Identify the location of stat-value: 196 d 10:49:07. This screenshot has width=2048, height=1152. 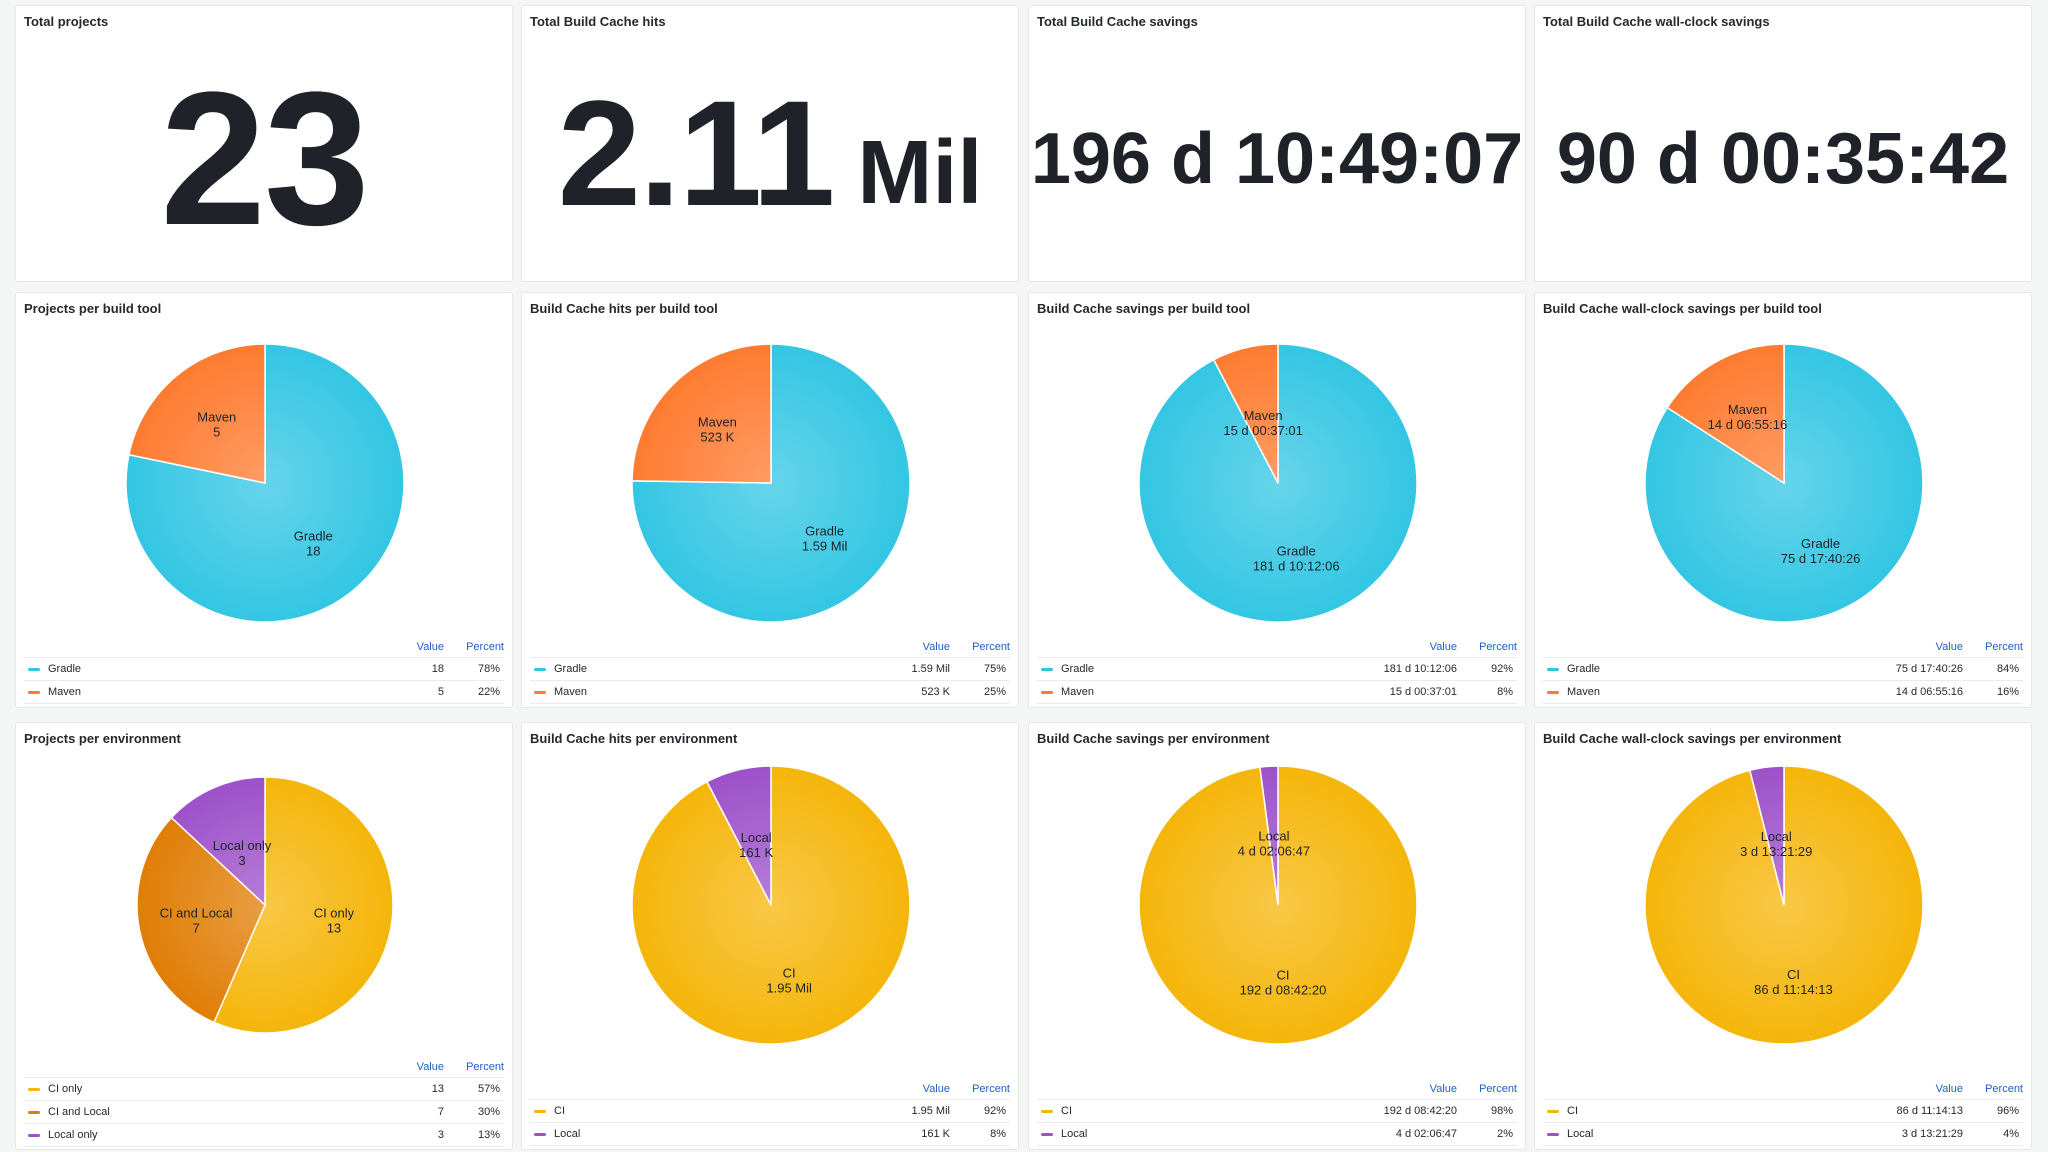
(1277, 158).